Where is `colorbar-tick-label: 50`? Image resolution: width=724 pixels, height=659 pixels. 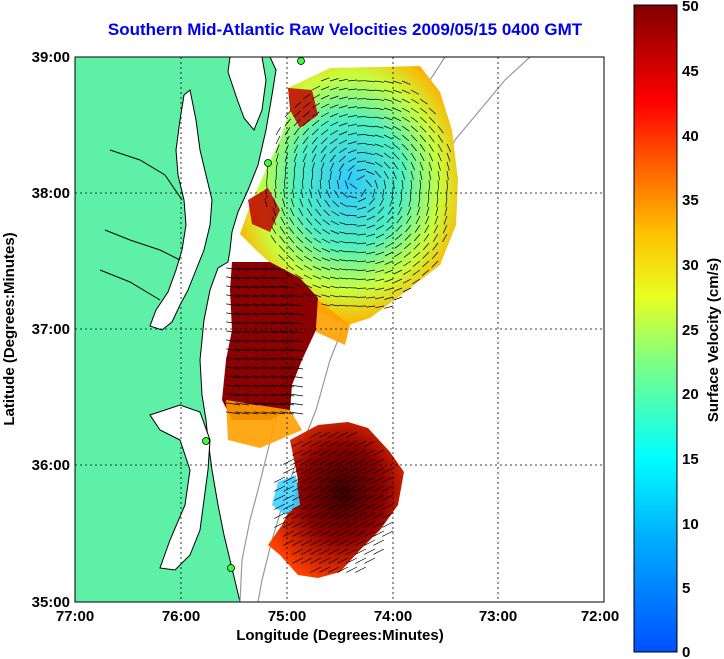
colorbar-tick-label: 50 is located at coordinates (690, 7).